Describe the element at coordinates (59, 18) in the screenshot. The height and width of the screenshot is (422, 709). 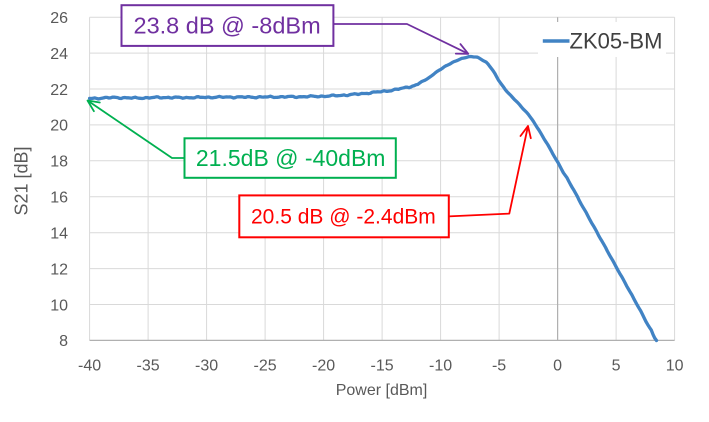
I see `svg-text: 26` at that location.